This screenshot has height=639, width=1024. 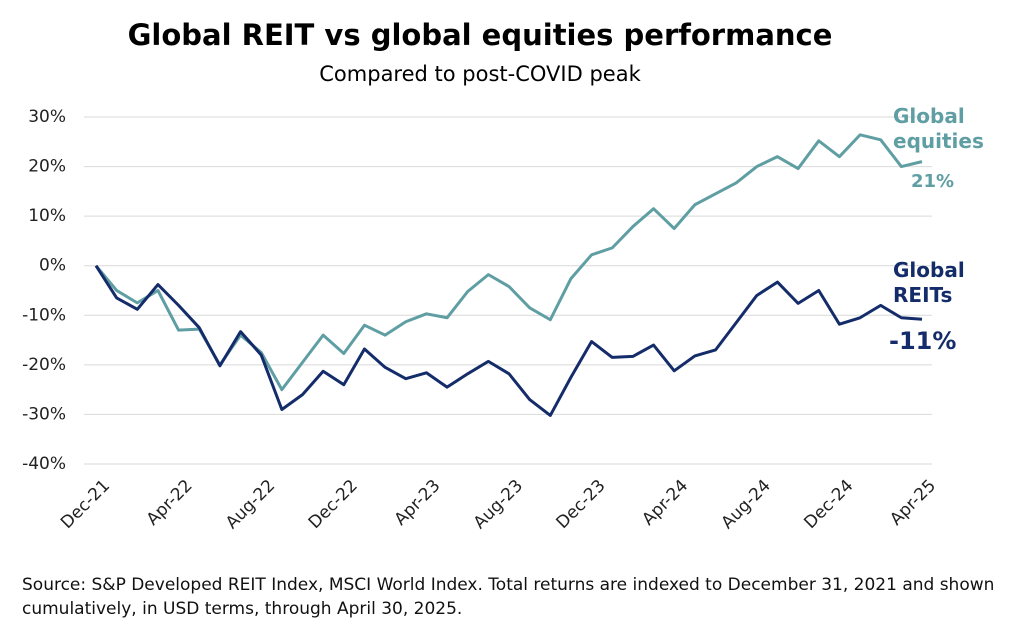 What do you see at coordinates (933, 181) in the screenshot?
I see `end-label: 21%` at bounding box center [933, 181].